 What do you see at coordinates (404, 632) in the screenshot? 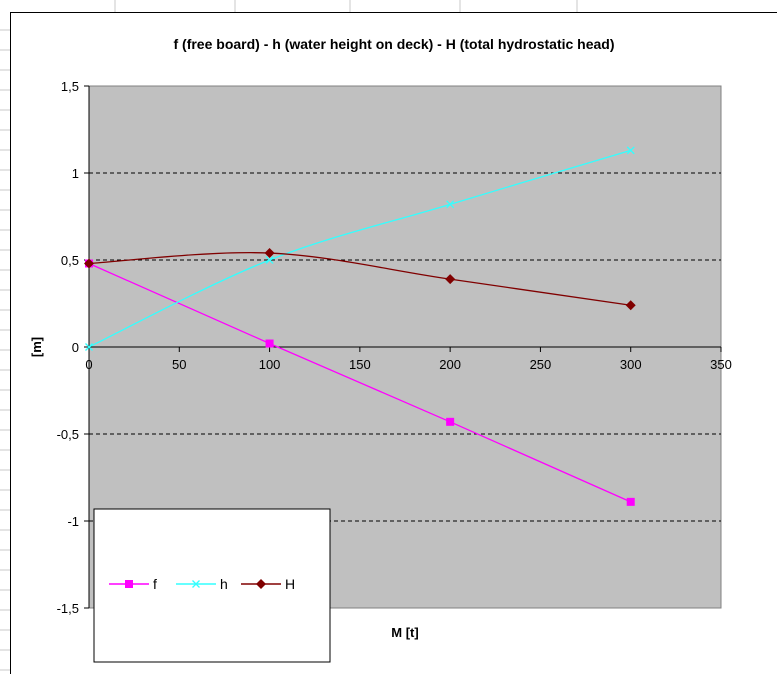
I see `x-axis-label: M [t]` at bounding box center [404, 632].